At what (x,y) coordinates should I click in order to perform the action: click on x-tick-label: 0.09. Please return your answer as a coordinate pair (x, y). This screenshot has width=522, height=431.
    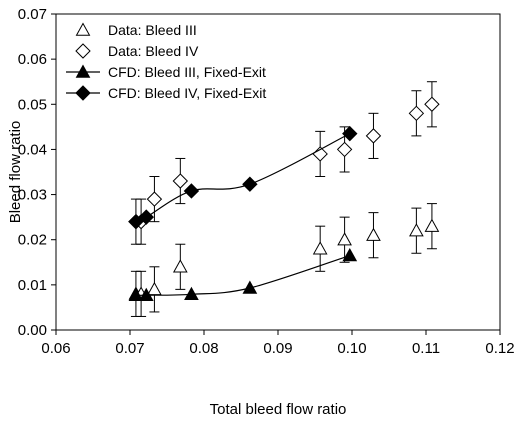
    Looking at the image, I should click on (277, 348).